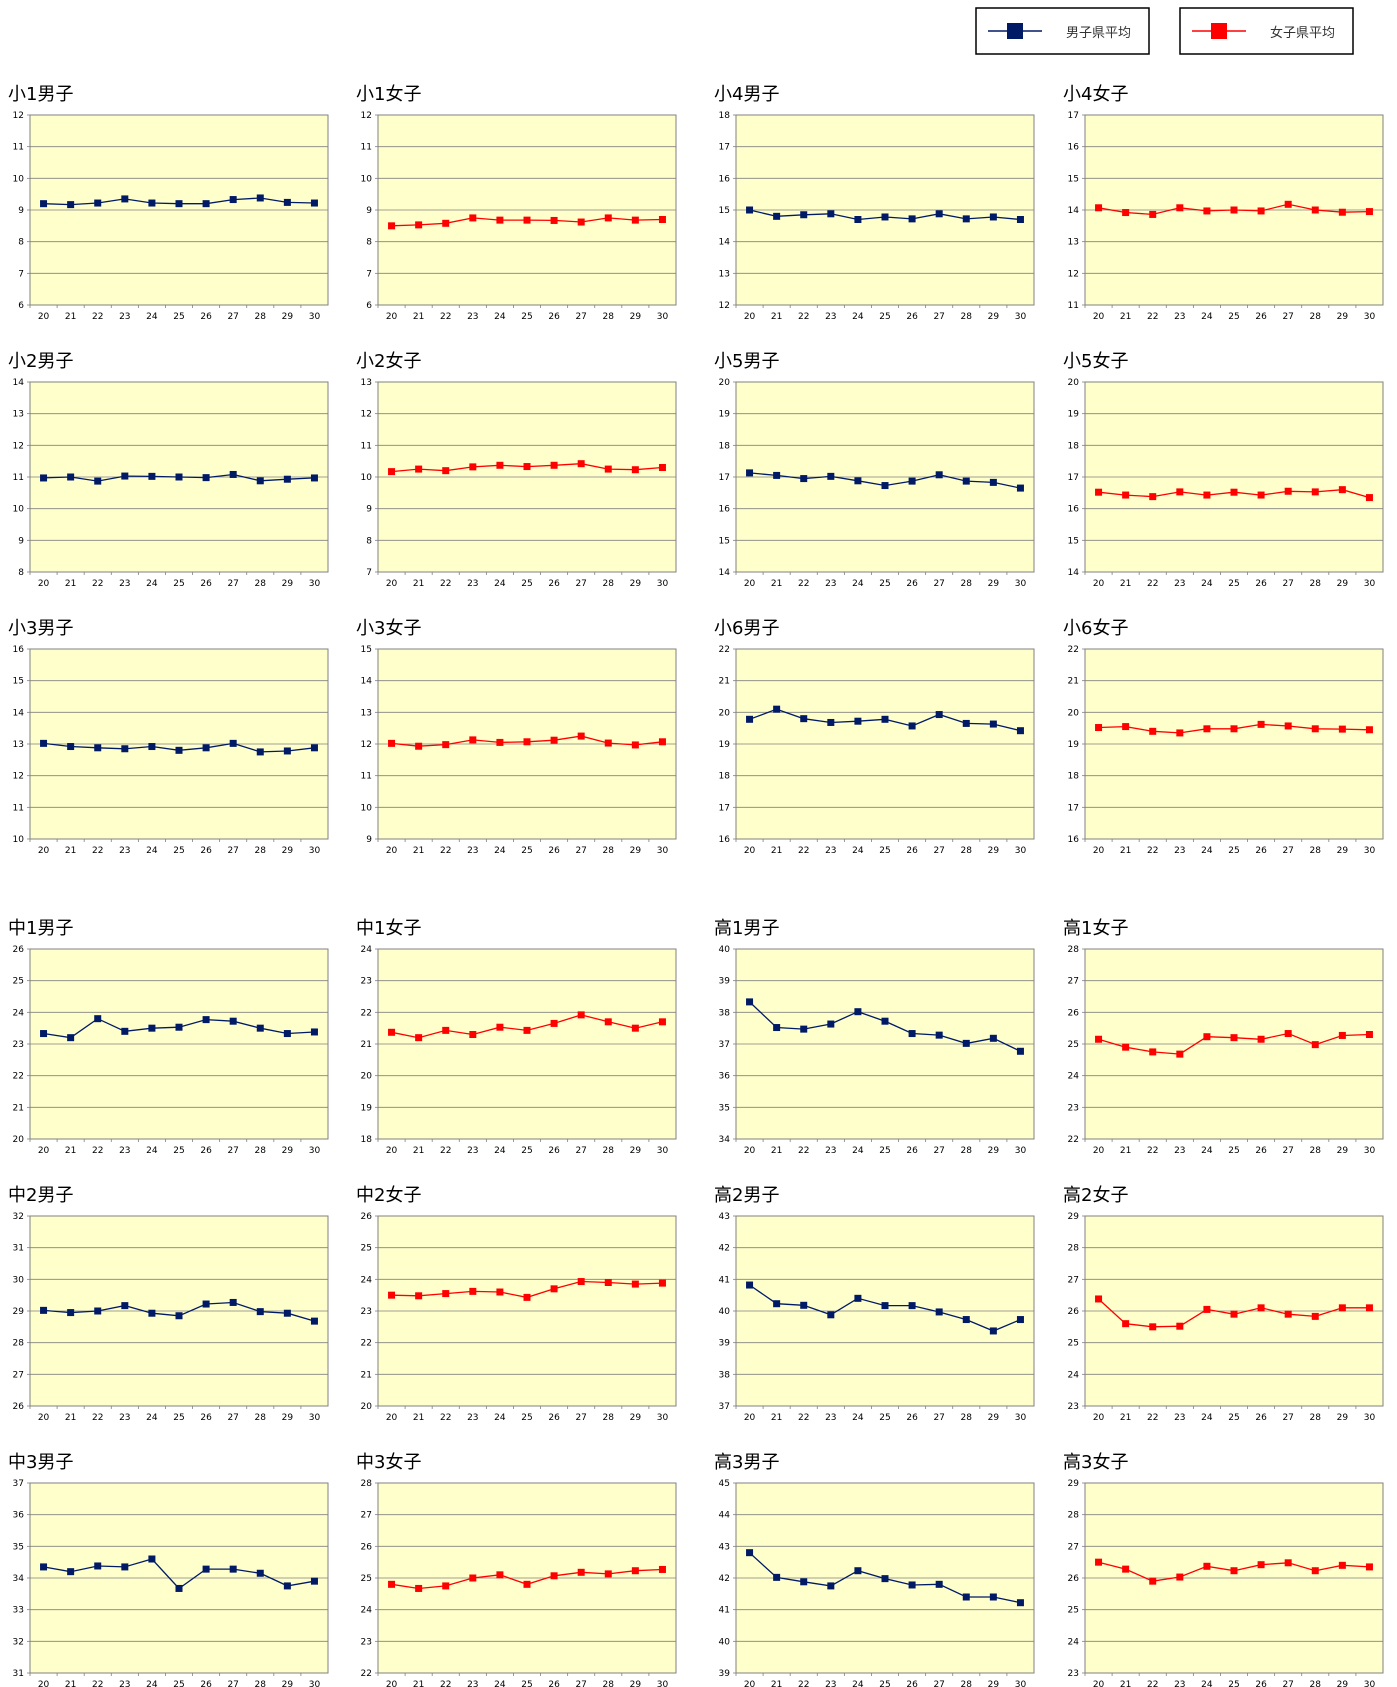 The image size is (1397, 1687). I want to click on y-tick-label: 16, so click(725, 840).